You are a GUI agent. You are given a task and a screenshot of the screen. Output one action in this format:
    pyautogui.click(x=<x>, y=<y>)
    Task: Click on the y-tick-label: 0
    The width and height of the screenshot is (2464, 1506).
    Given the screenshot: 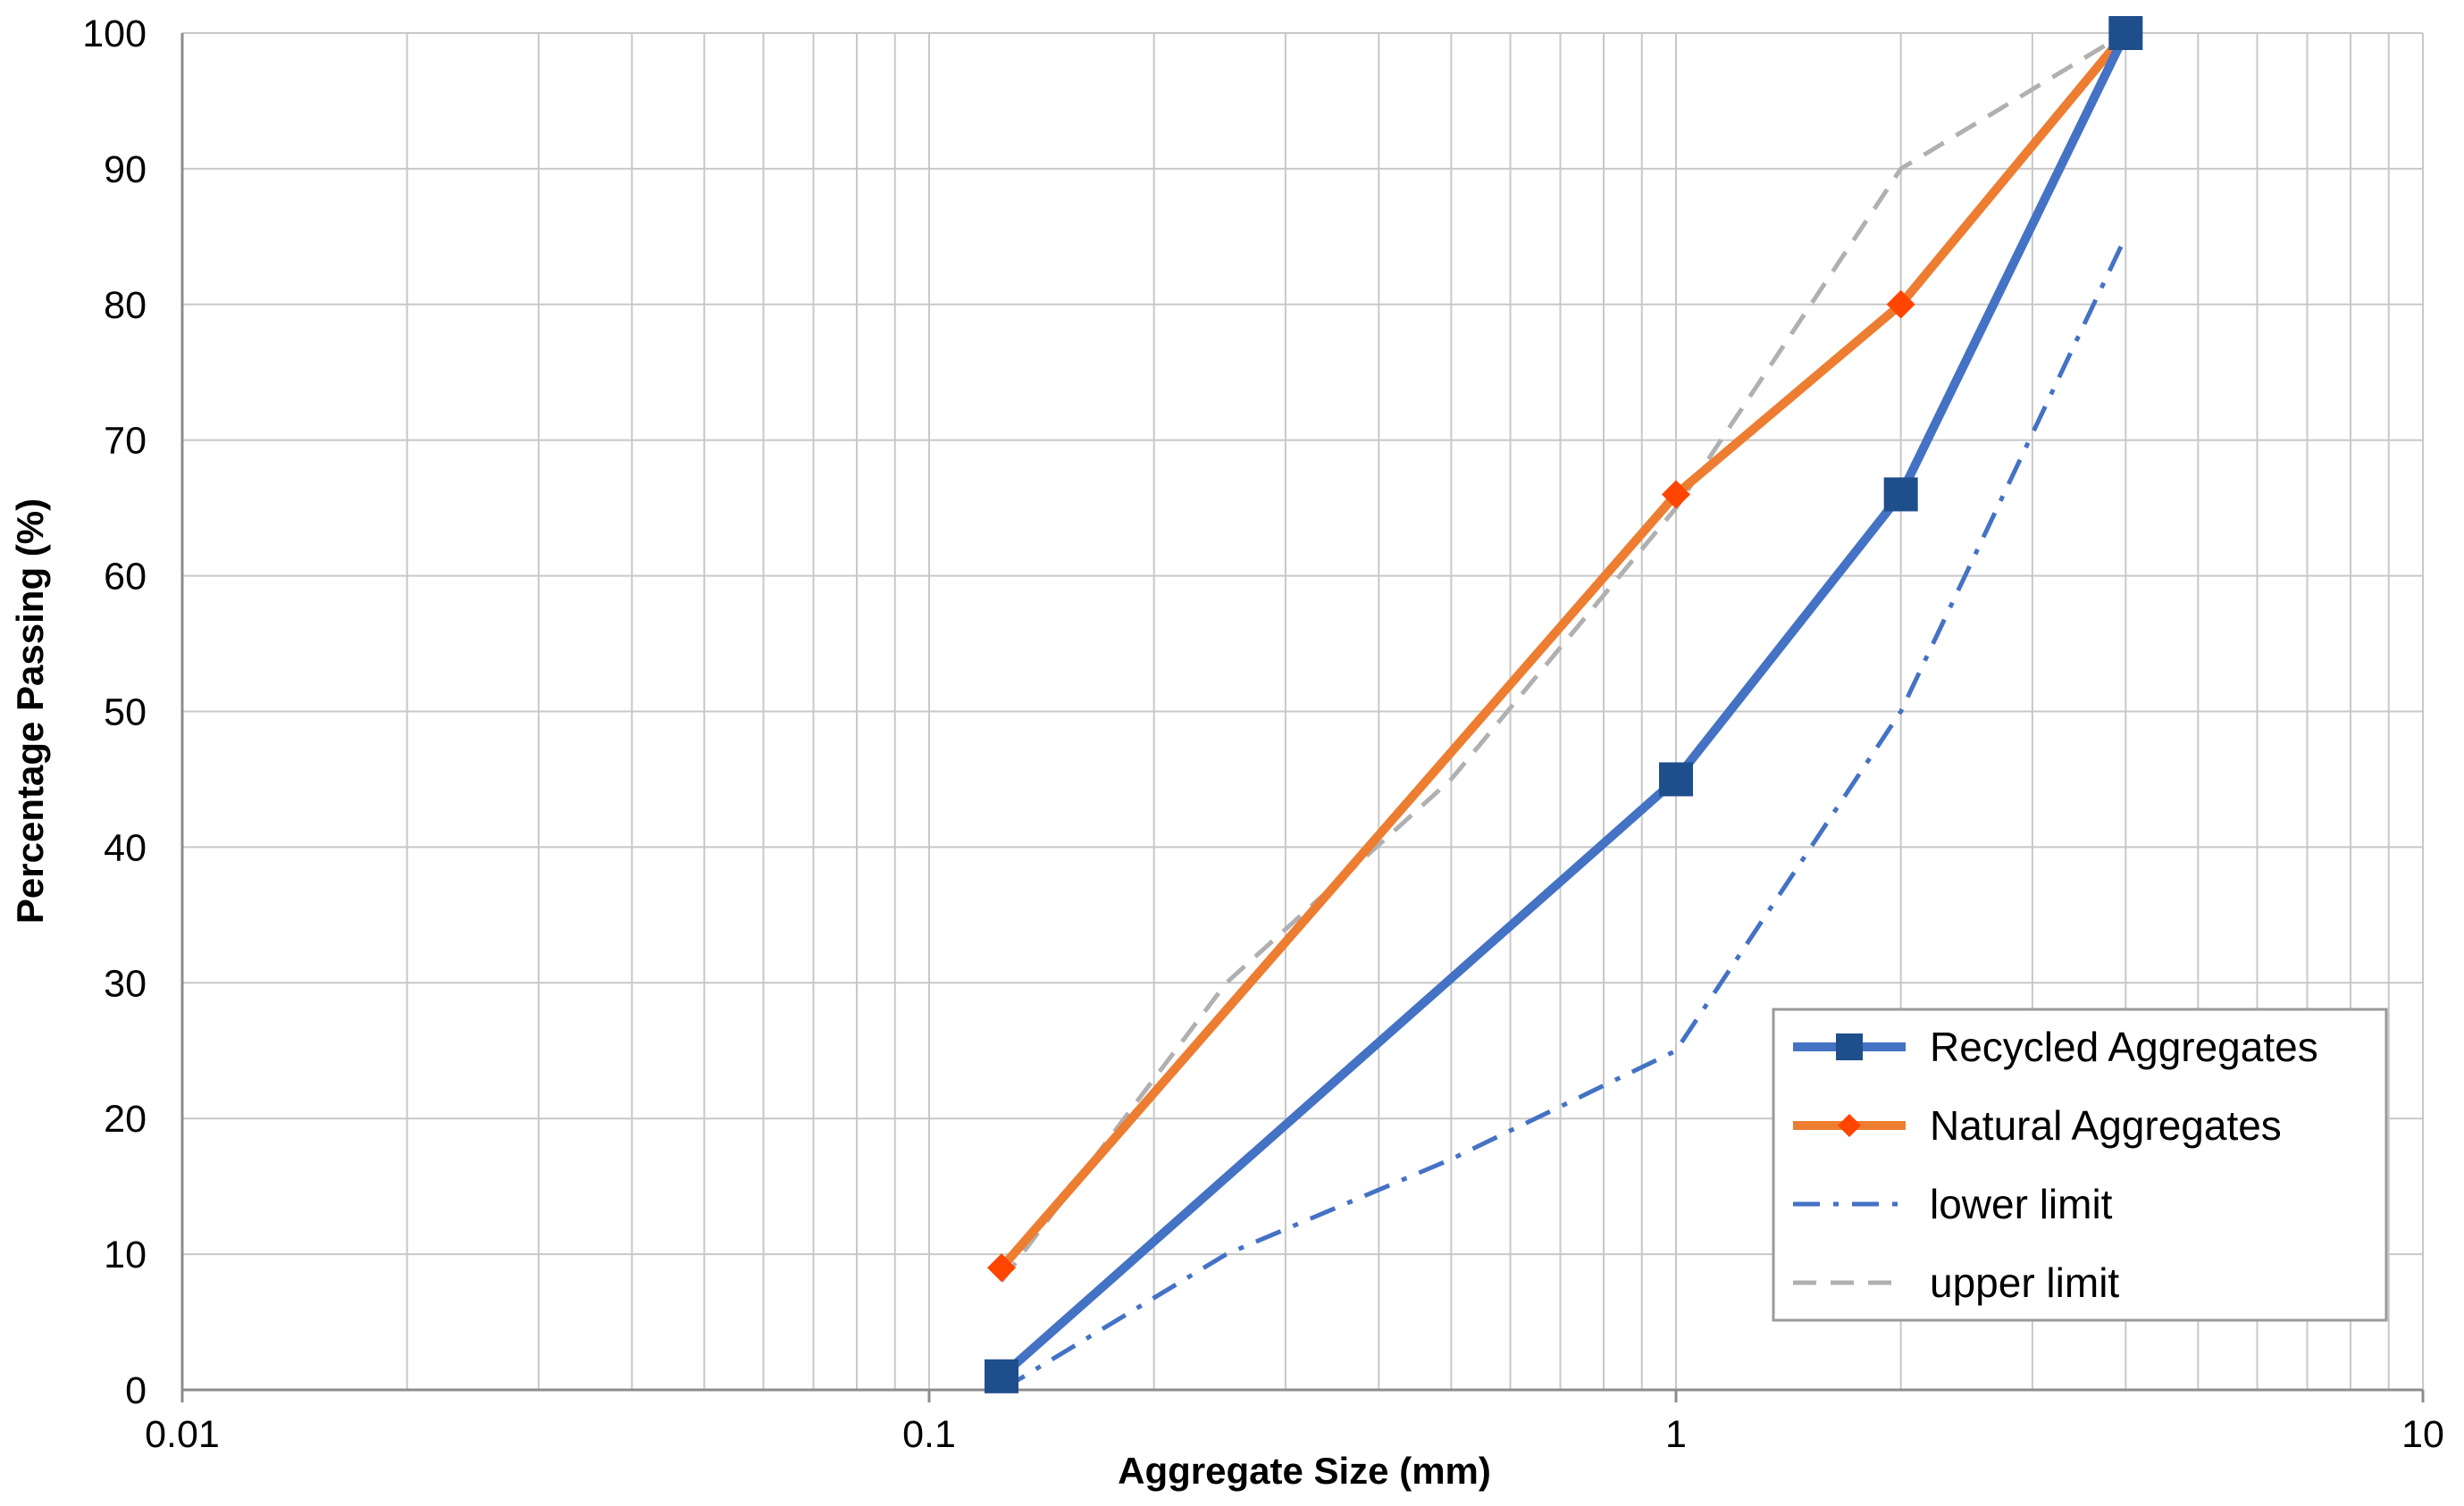 What is the action you would take?
    pyautogui.click(x=136, y=1390)
    